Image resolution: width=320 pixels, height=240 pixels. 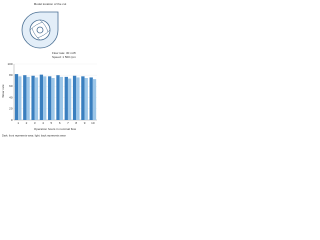 What do you see at coordinates (35, 123) in the screenshot?
I see `x-tick-label: 3` at bounding box center [35, 123].